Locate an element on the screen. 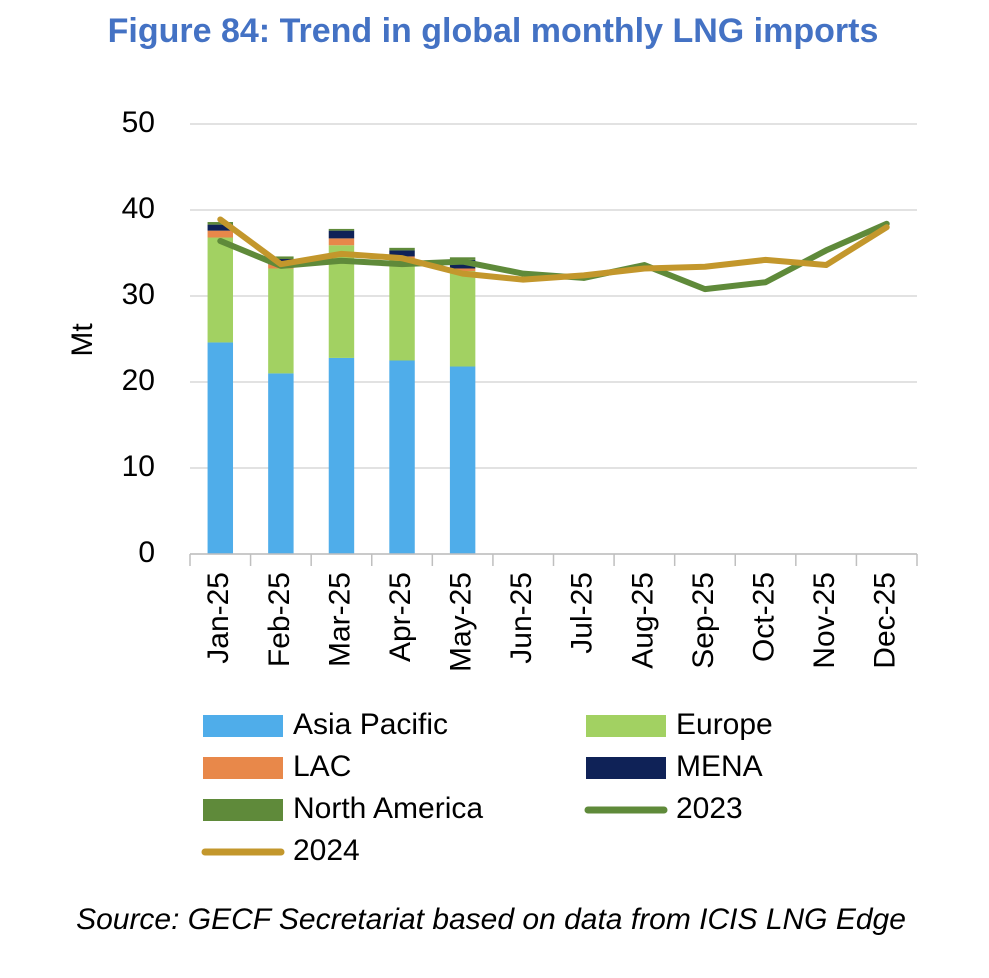  legend-label: 2023 is located at coordinates (709, 808).